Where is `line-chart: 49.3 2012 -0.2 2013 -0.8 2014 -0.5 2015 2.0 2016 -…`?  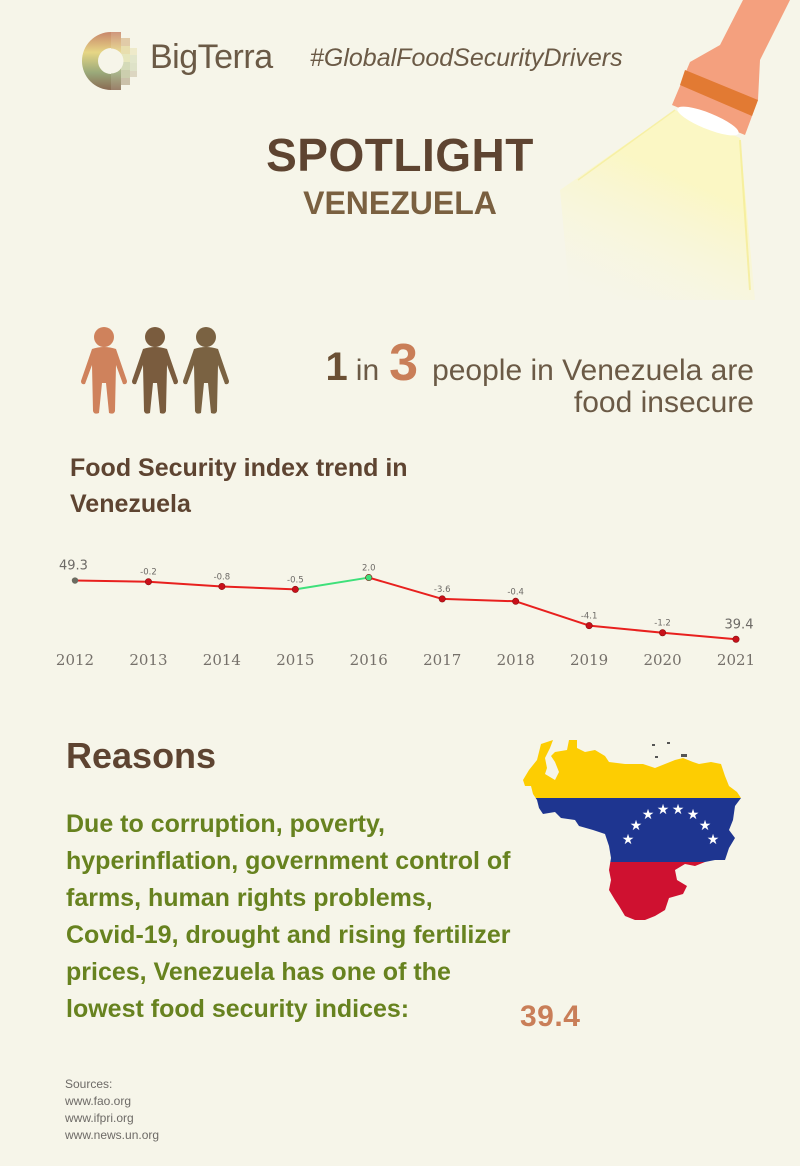
line-chart: 49.3 2012 -0.2 2013 -0.8 2014 -0.5 2015 2.0 2016 -… is located at coordinates (400, 610).